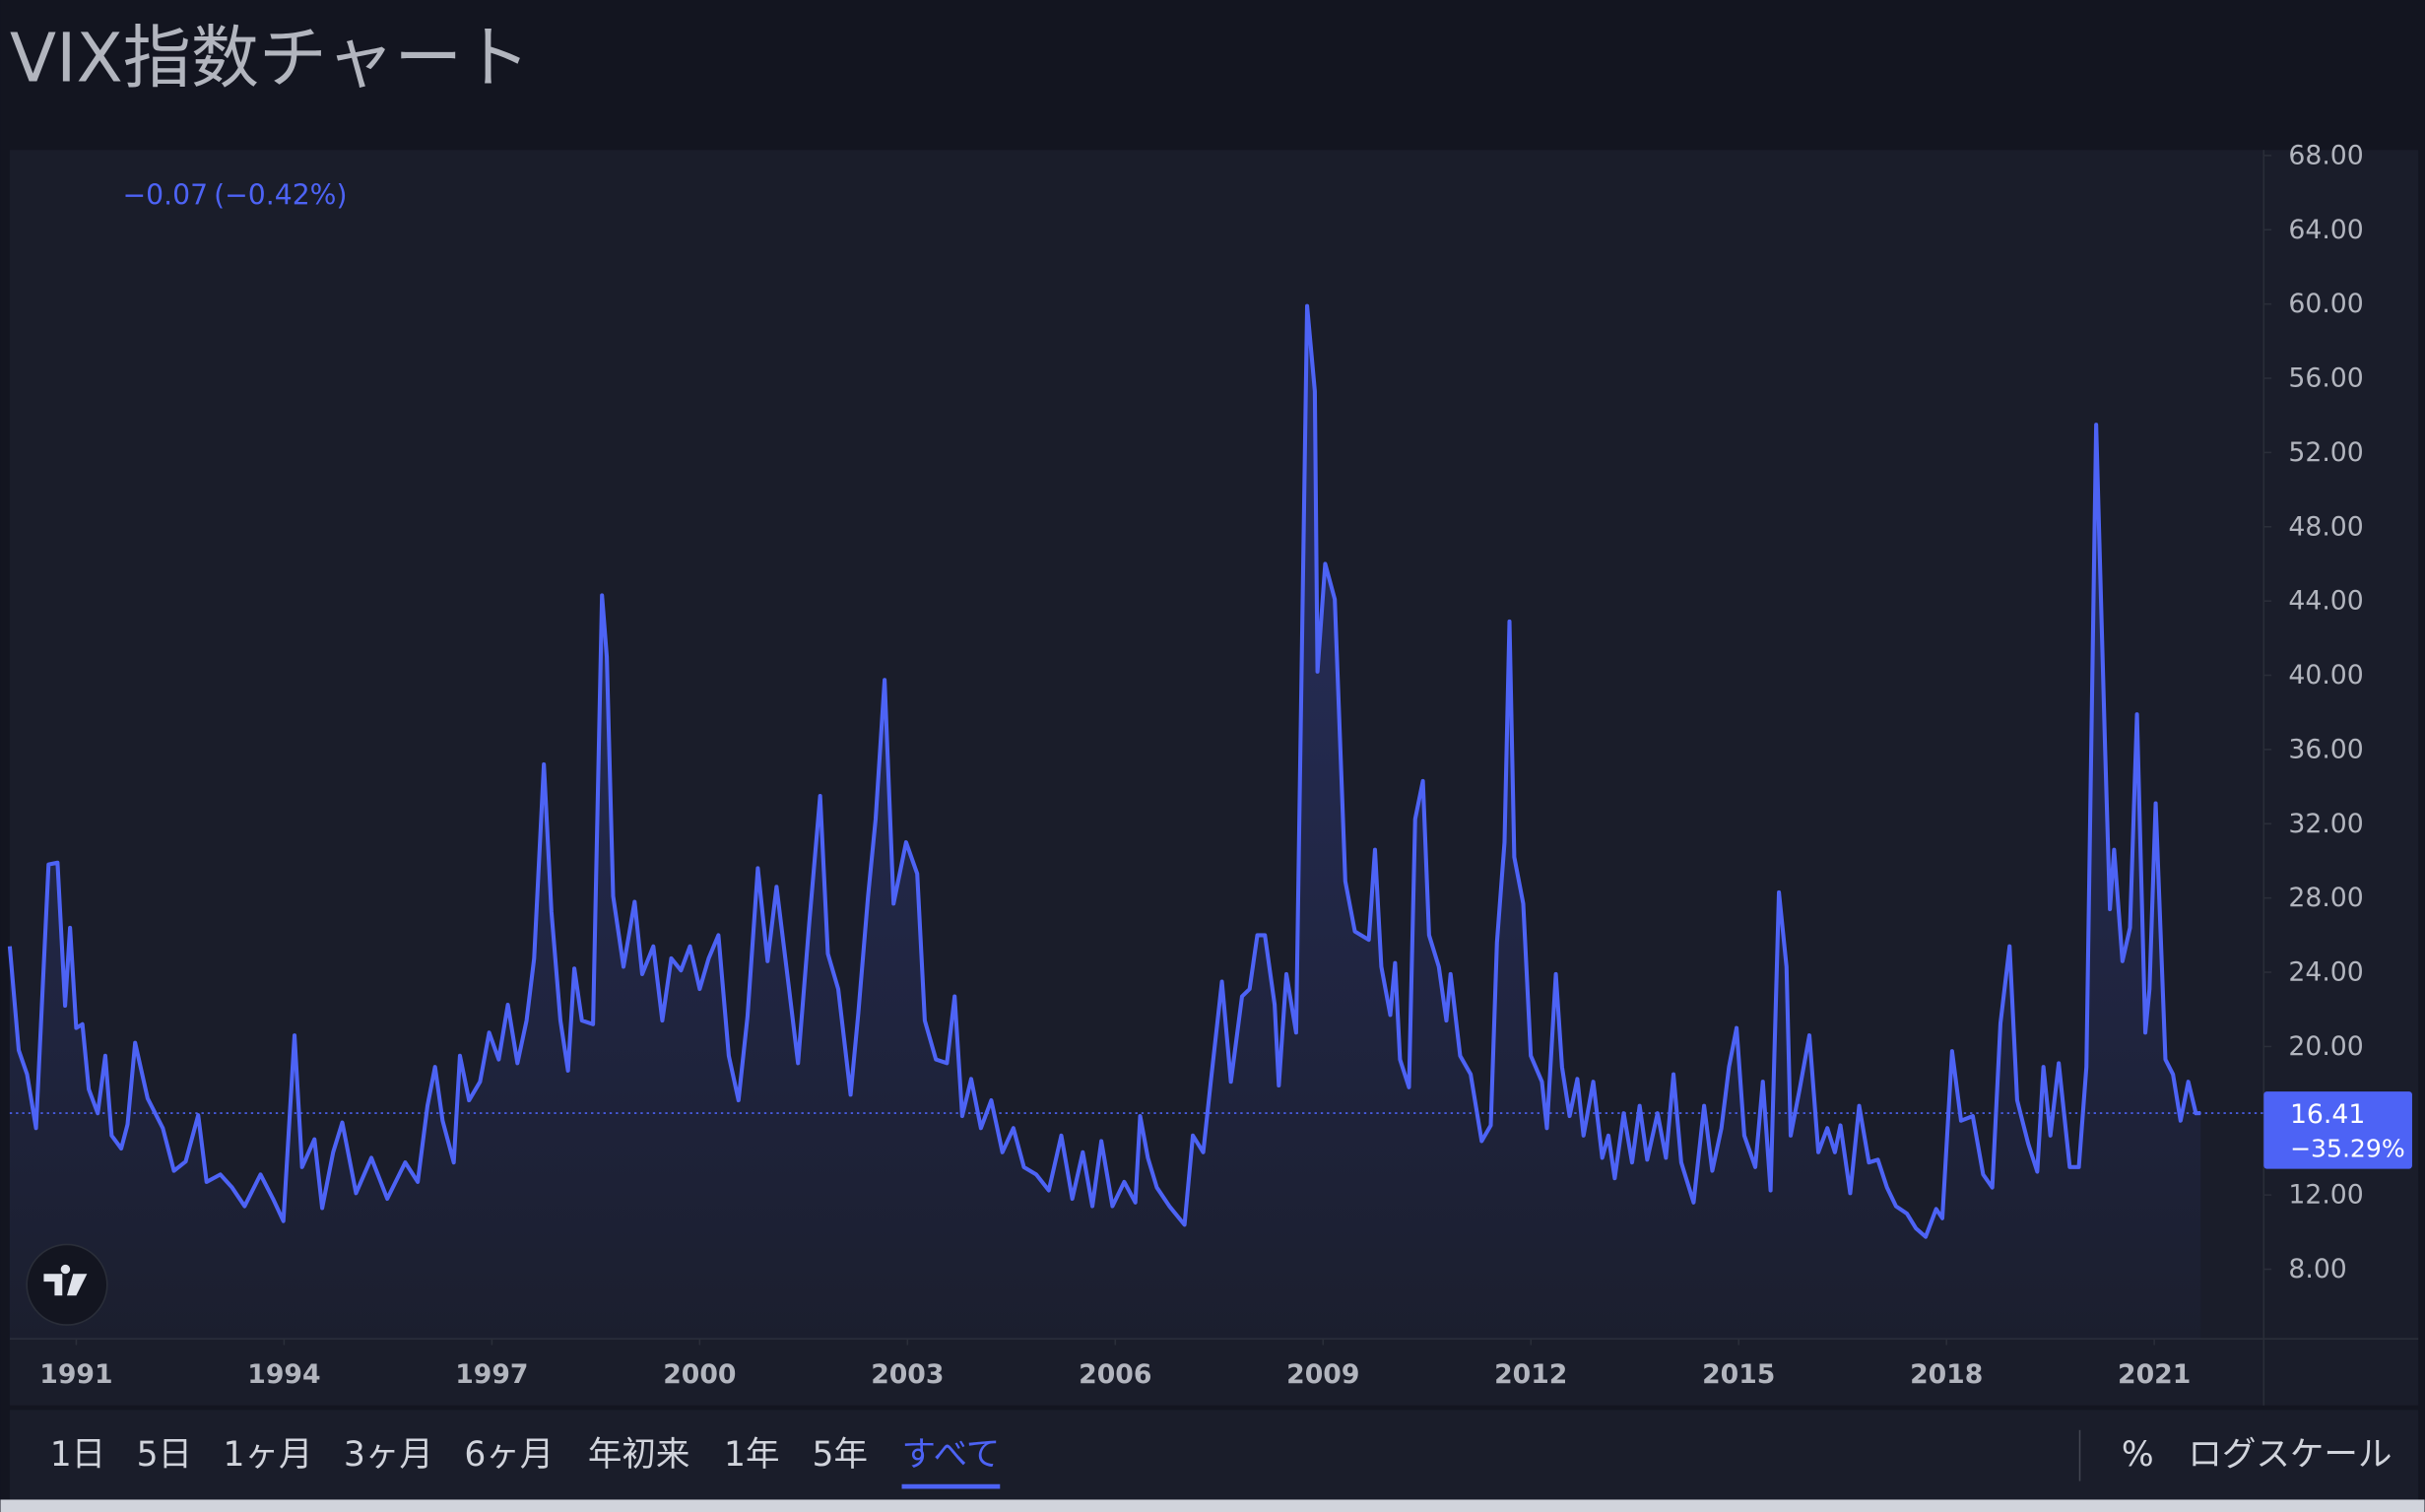  I want to click on x-tick-label: 2009, so click(1322, 1374).